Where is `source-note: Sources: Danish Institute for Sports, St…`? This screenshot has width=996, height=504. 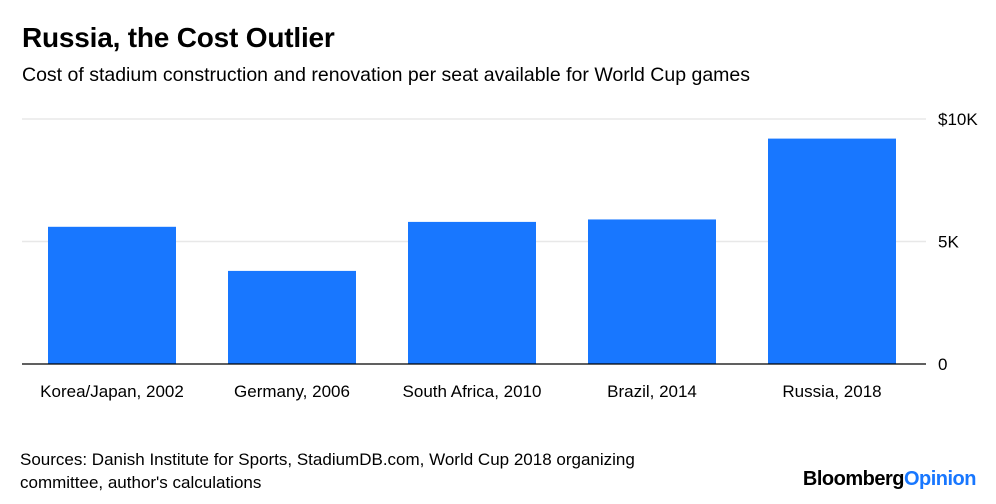 source-note: Sources: Danish Institute for Sports, St… is located at coordinates (390, 471).